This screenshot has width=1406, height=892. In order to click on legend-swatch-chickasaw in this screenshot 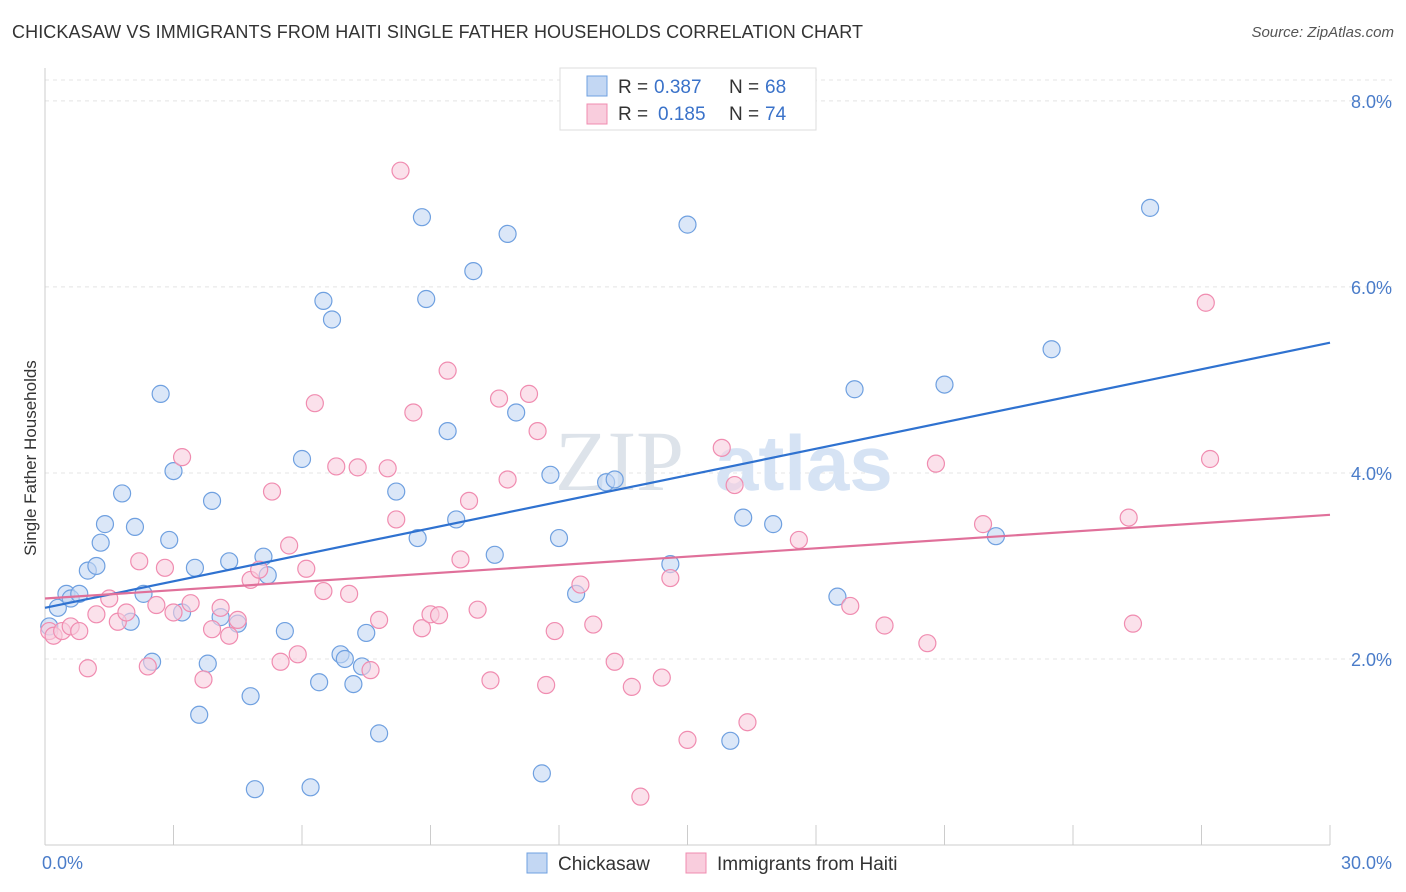, I will do `click(597, 86)`.